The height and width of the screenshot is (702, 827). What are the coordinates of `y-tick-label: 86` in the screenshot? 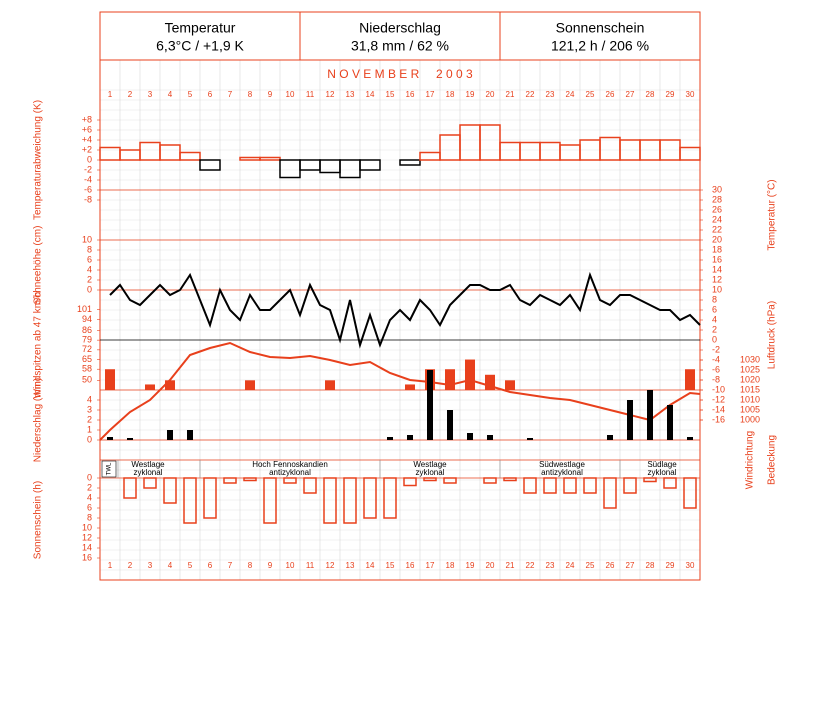 It's located at (87, 330).